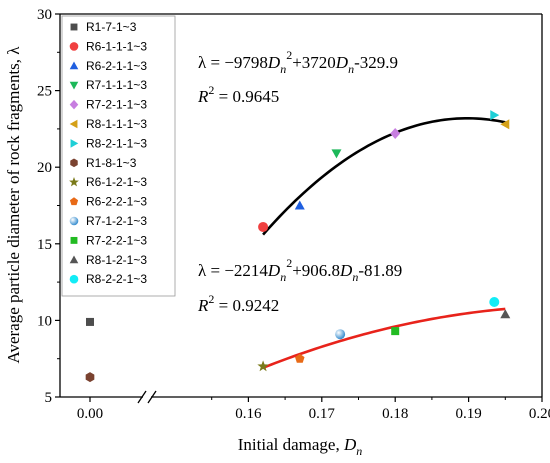 The image size is (550, 463). Describe the element at coordinates (116, 221) in the screenshot. I see `legend-label: R7-1-2-1~3` at that location.